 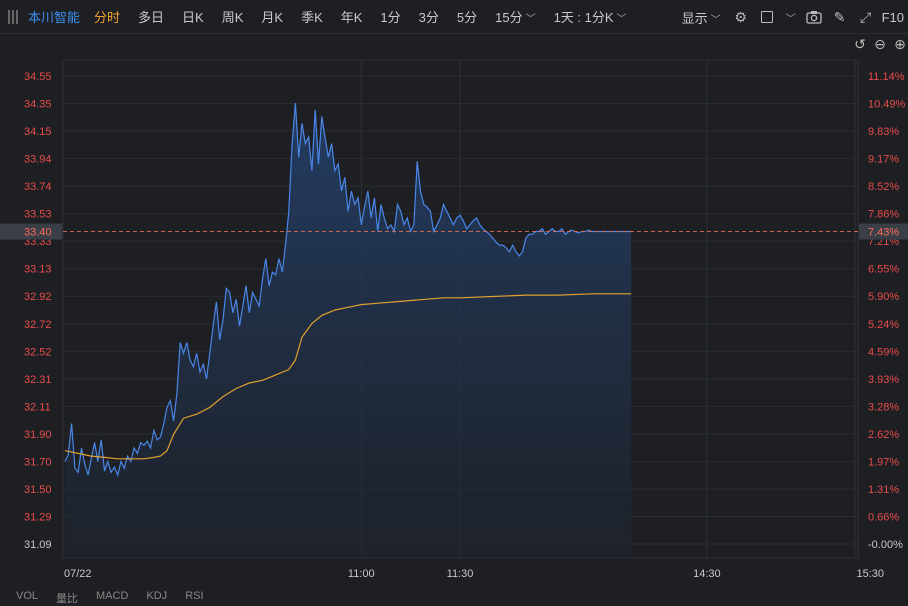 I want to click on display-menu: 显示 ﹀, so click(x=701, y=17).